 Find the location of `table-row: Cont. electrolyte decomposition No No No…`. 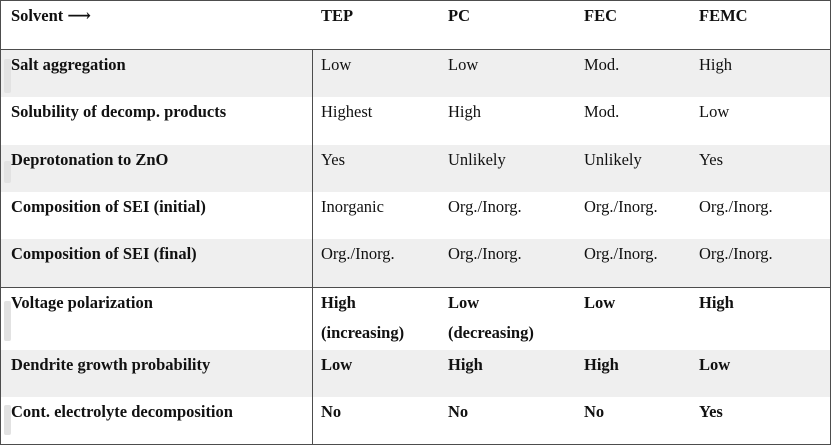

table-row: Cont. electrolyte decomposition No No No… is located at coordinates (415, 420).